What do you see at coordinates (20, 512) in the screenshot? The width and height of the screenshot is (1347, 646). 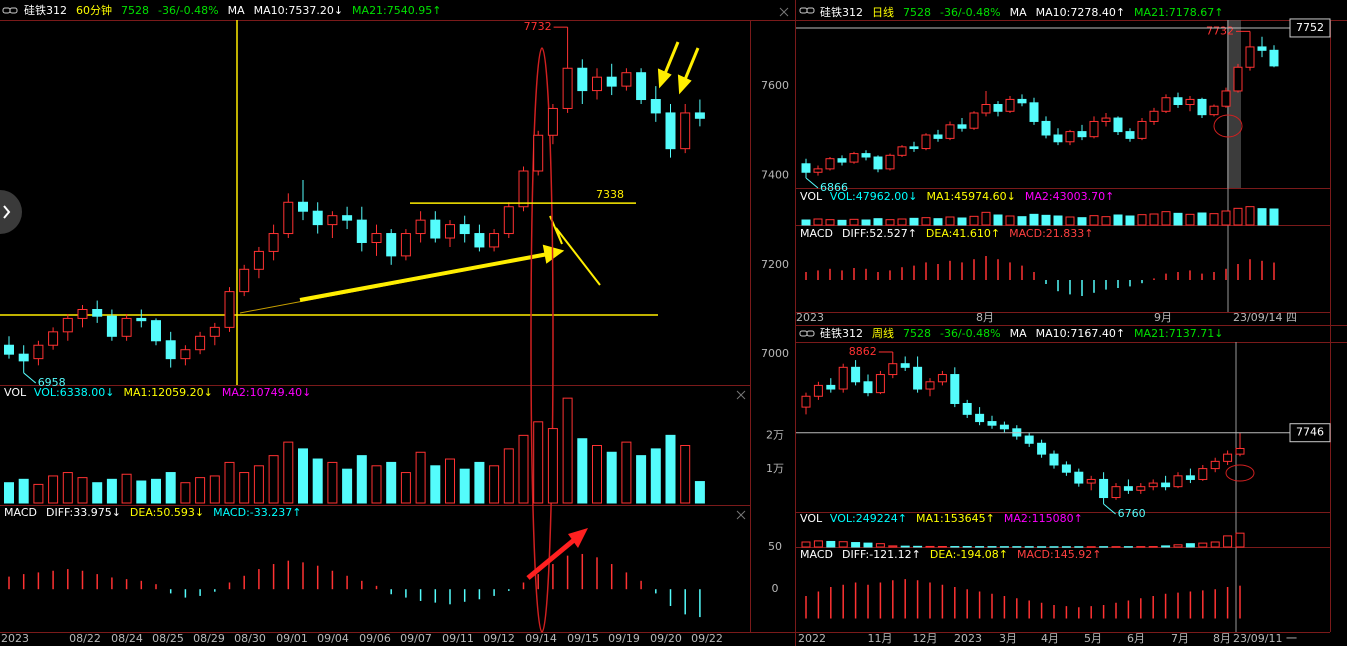 I see `header-item: MACD` at bounding box center [20, 512].